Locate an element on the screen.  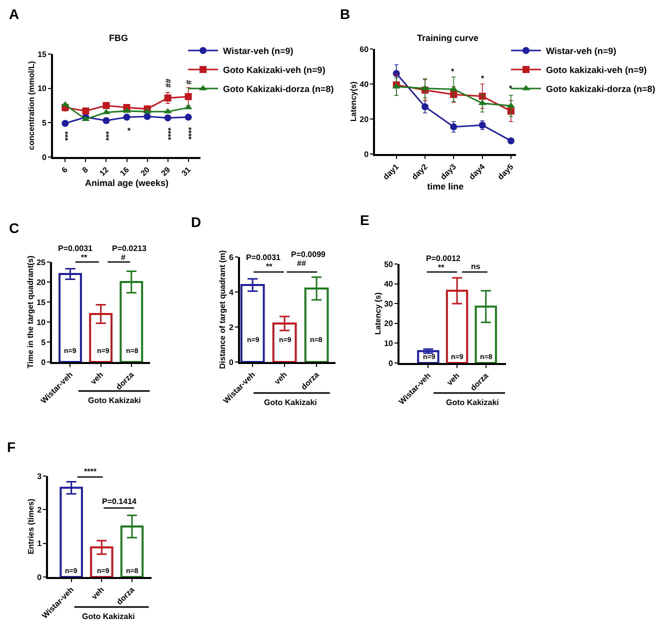
text: P=0.0031 is located at coordinates (76, 248).